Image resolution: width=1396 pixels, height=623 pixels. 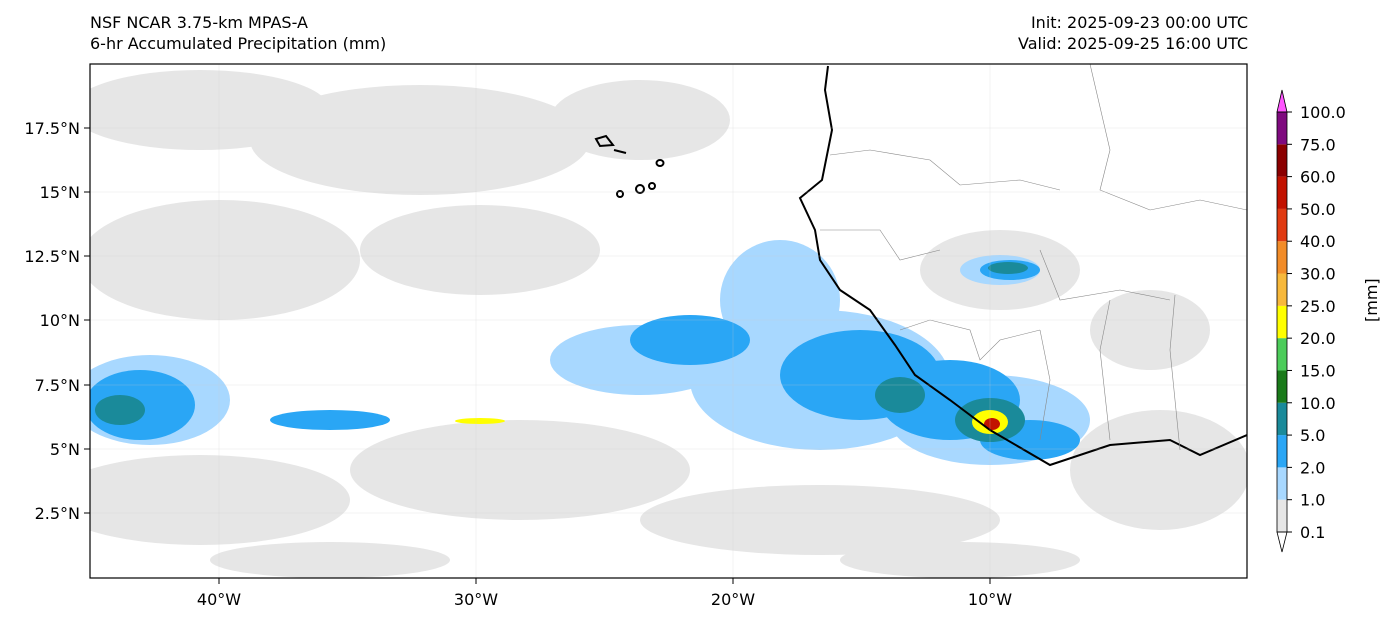 What do you see at coordinates (1318, 306) in the screenshot?
I see `colorbar-label: 25.0` at bounding box center [1318, 306].